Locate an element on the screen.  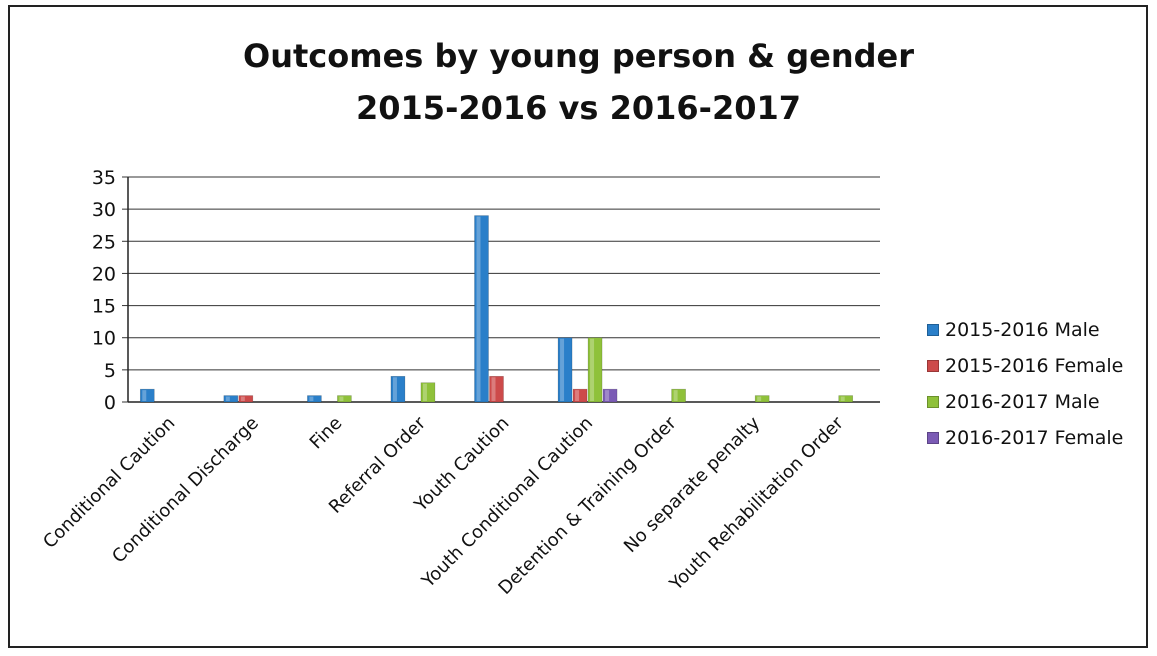
x-tick-label: Conditional Discharge is located at coordinates (185, 490).